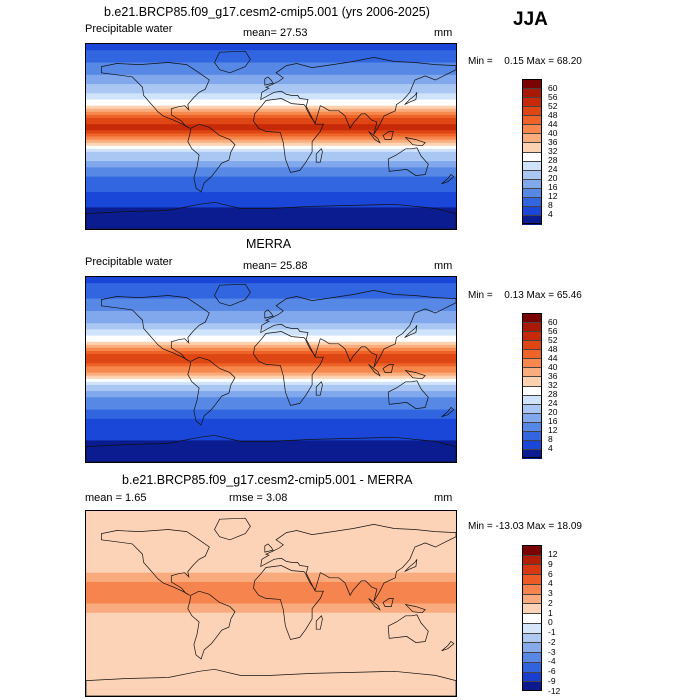 This screenshot has height=700, width=700. Describe the element at coordinates (553, 375) in the screenshot. I see `colorbar-tick-label: 36` at that location.